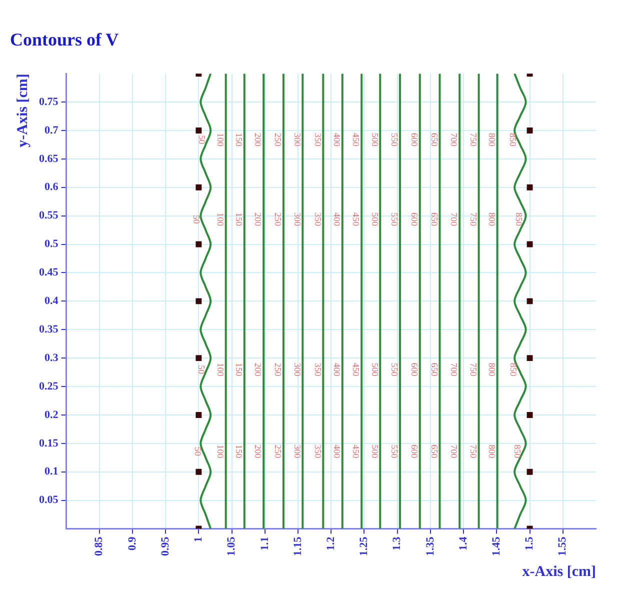 This screenshot has height=595, width=636. What do you see at coordinates (364, 546) in the screenshot?
I see `x-tick-label: 1.25` at bounding box center [364, 546].